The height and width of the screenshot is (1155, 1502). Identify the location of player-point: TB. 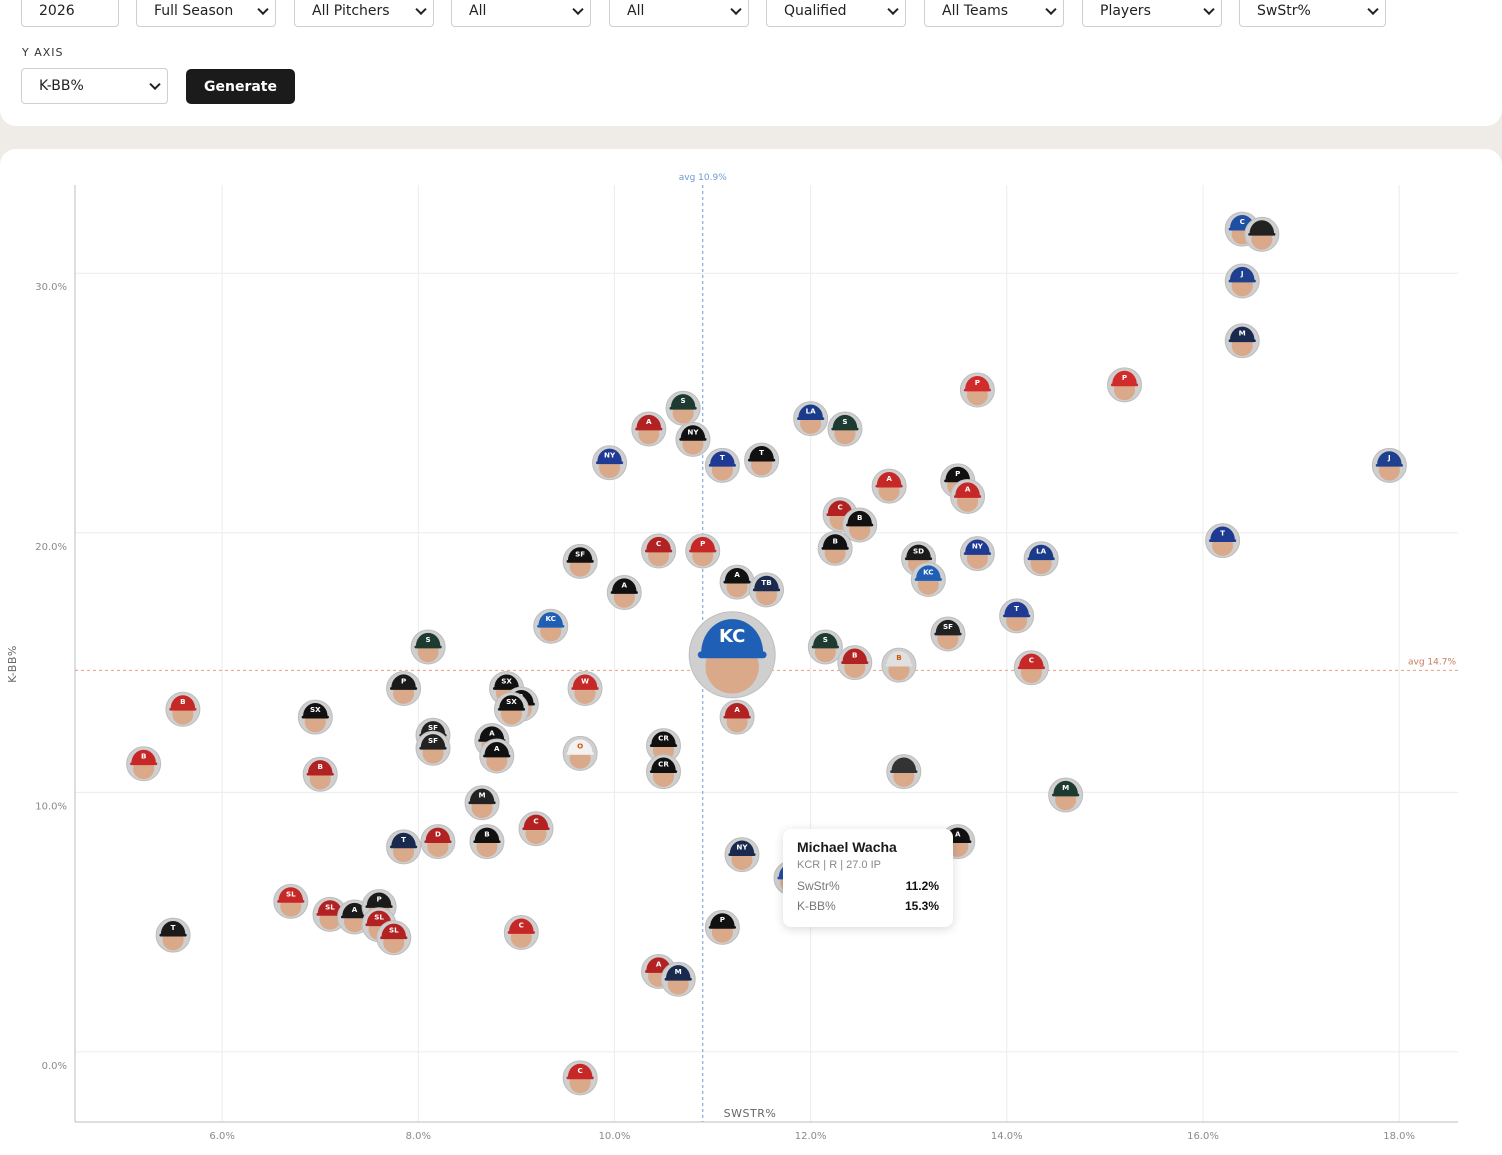
(766, 590).